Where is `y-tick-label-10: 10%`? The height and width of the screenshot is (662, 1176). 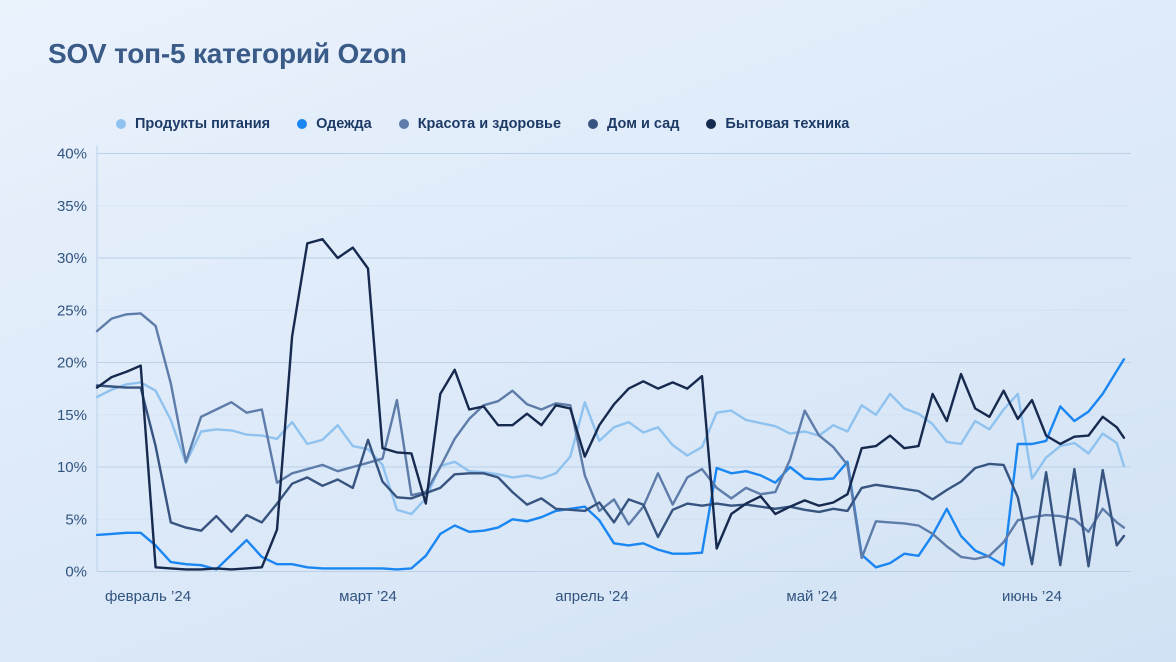 y-tick-label-10: 10% is located at coordinates (72, 467).